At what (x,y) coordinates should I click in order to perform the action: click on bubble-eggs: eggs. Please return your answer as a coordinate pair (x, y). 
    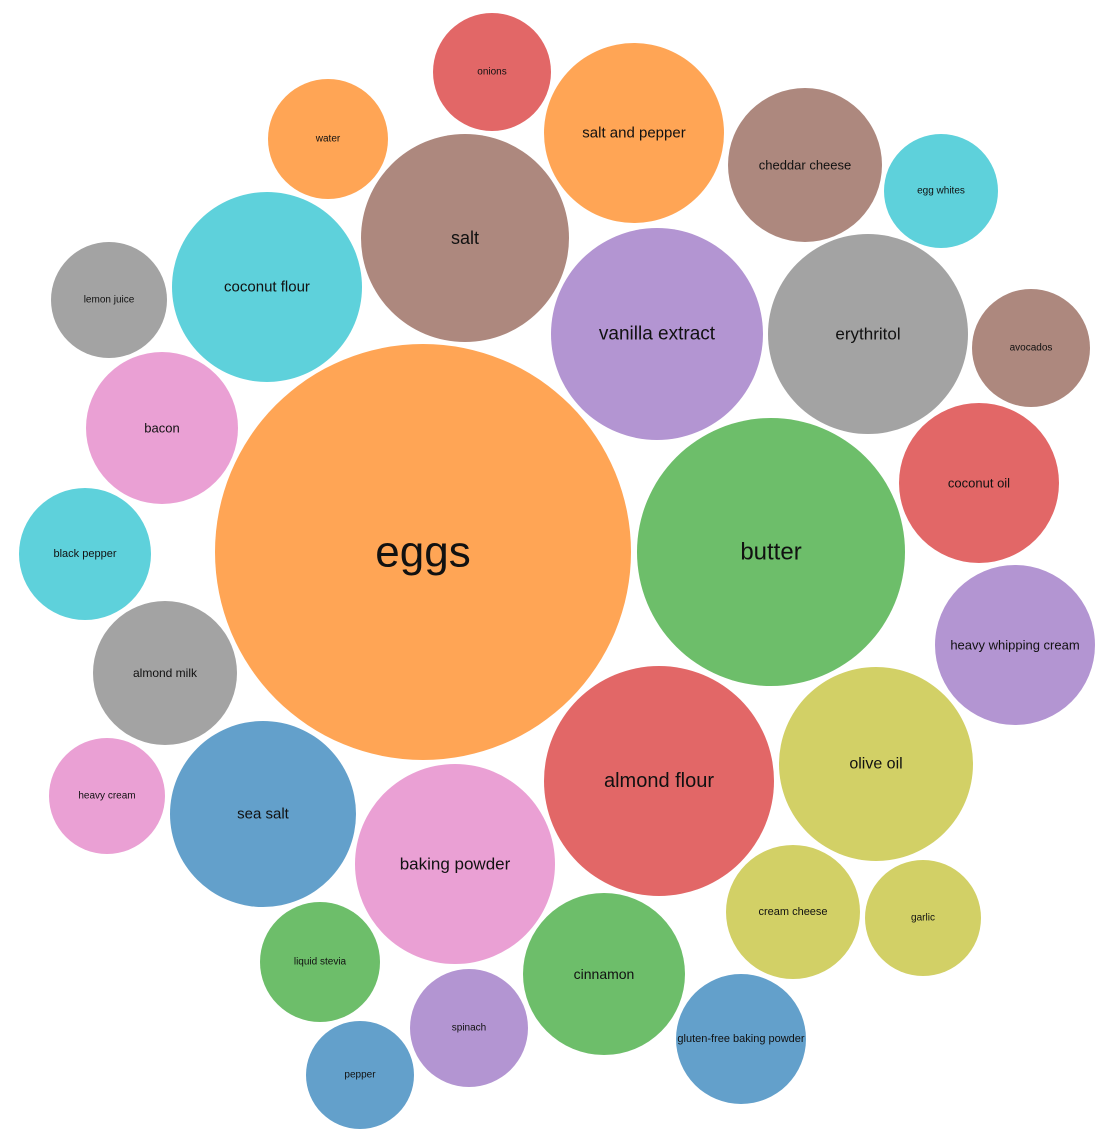
    Looking at the image, I should click on (423, 552).